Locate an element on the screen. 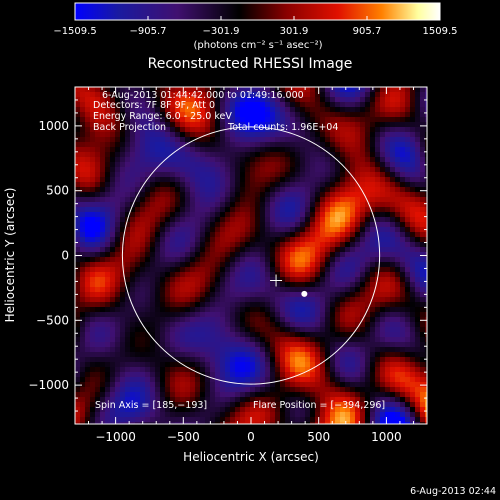  spin-axis-marker is located at coordinates (276, 280).